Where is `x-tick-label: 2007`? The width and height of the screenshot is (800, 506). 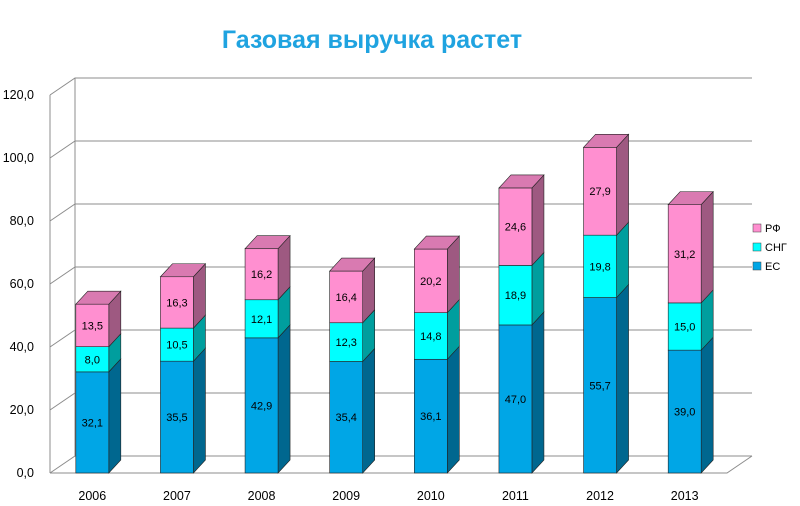 x-tick-label: 2007 is located at coordinates (177, 496).